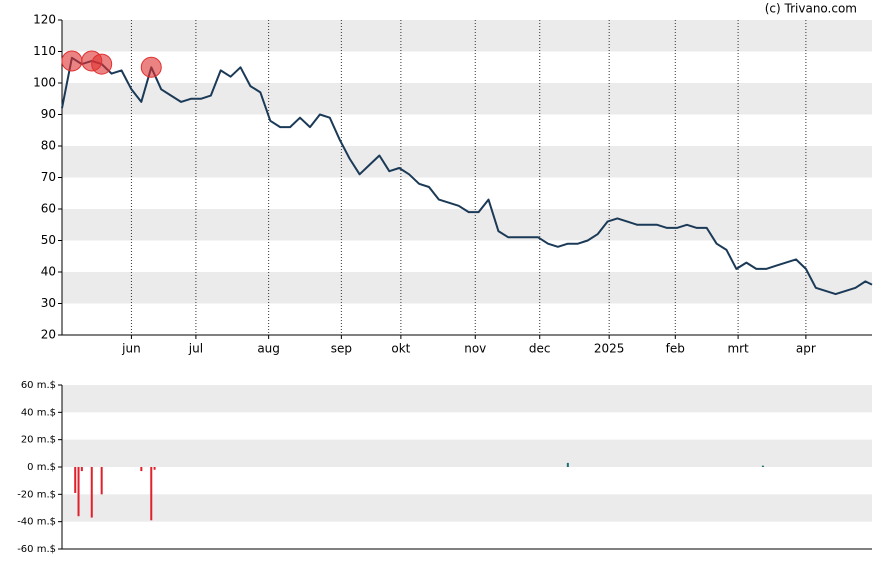 This screenshot has height=565, width=888. Describe the element at coordinates (44, 20) in the screenshot. I see `y-tick-label: 120` at that location.